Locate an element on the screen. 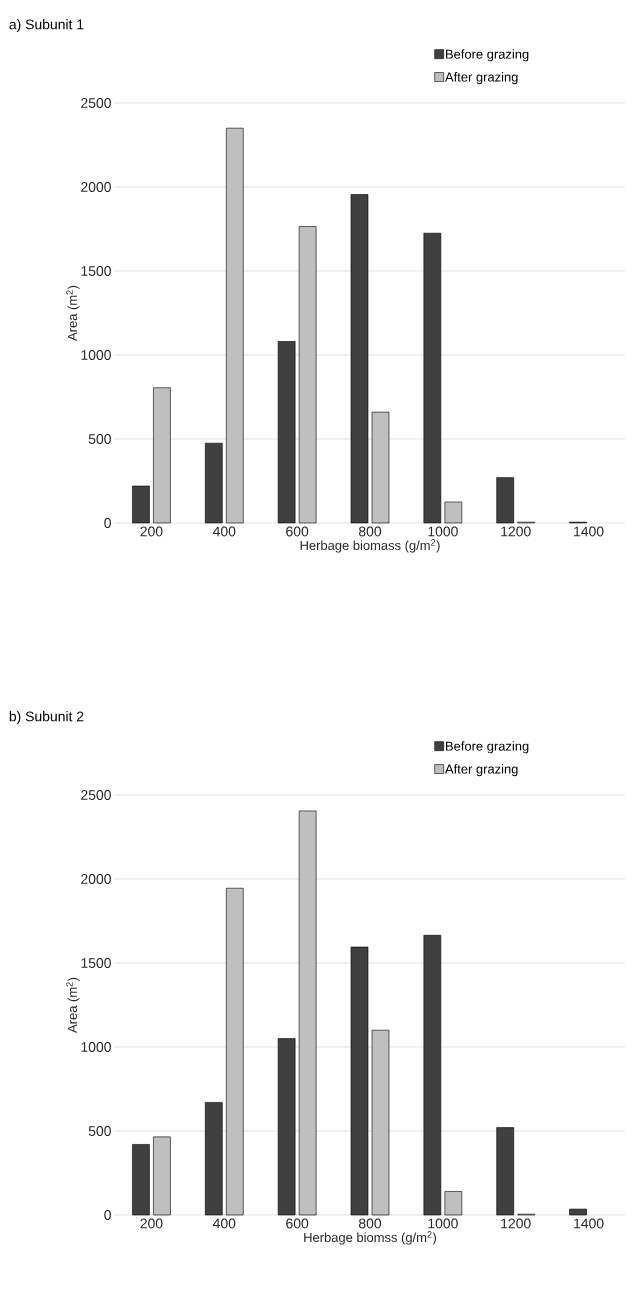 This screenshot has height=1303, width=640. chart-title: b) Subunit 2 is located at coordinates (46, 718).